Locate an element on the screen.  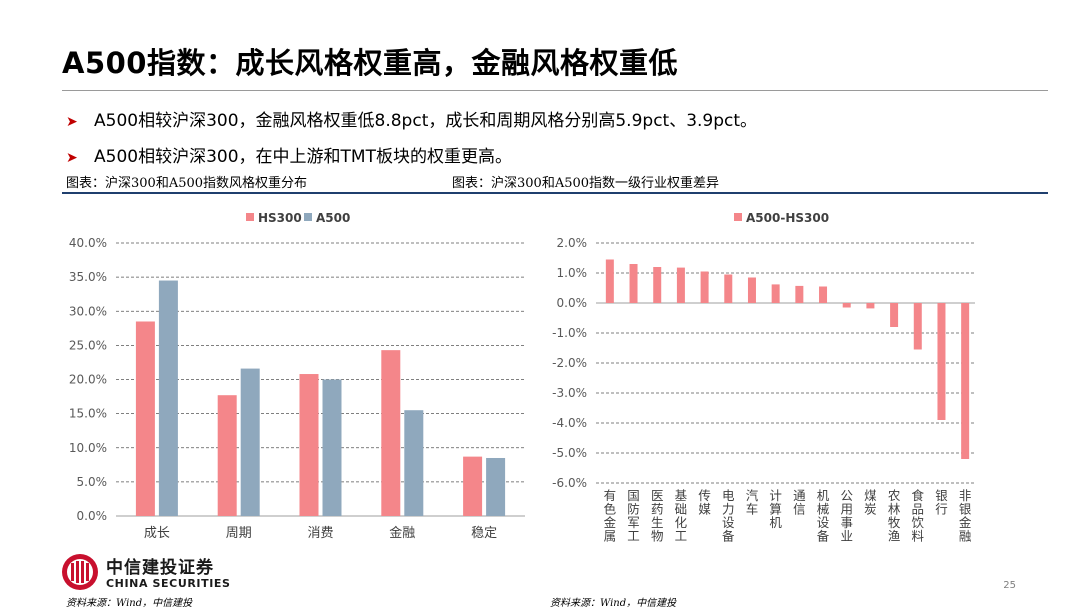
x-tick-char: 食 is located at coordinates (918, 495).